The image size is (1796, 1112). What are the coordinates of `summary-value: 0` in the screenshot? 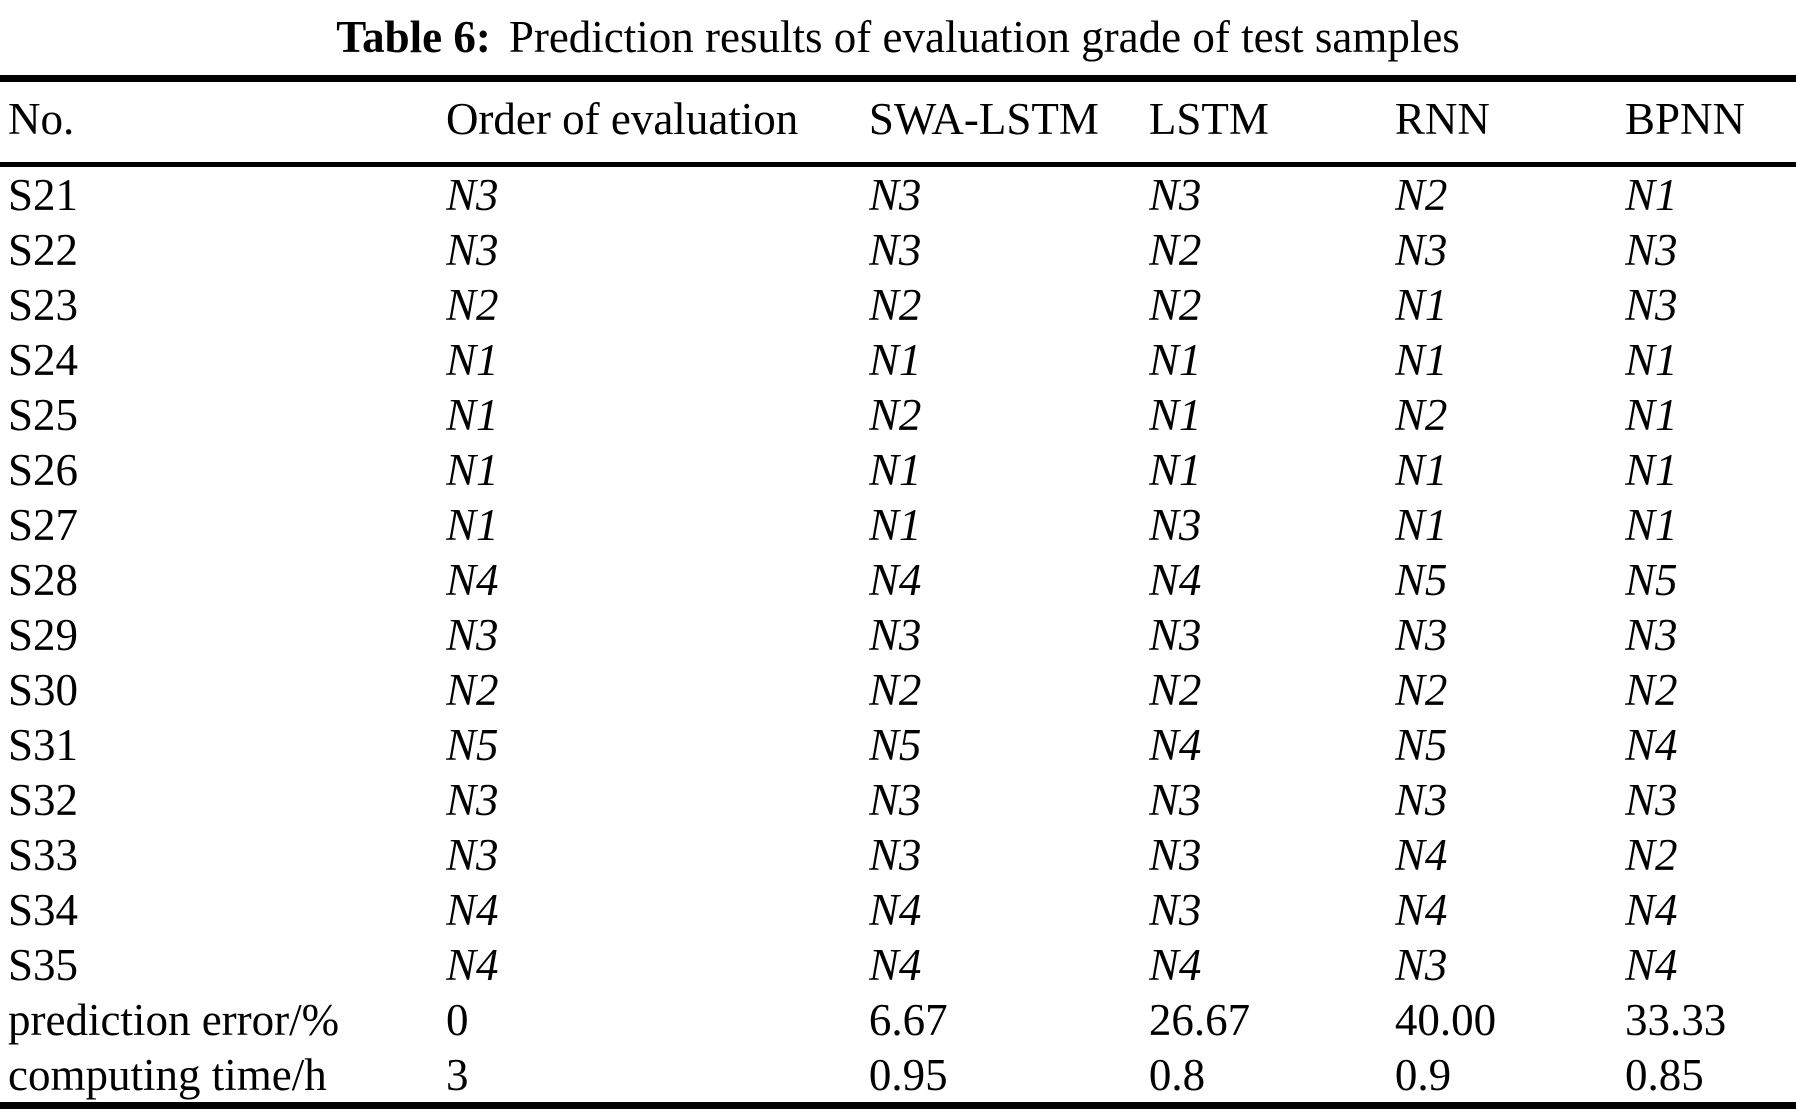 It's located at (457, 1019).